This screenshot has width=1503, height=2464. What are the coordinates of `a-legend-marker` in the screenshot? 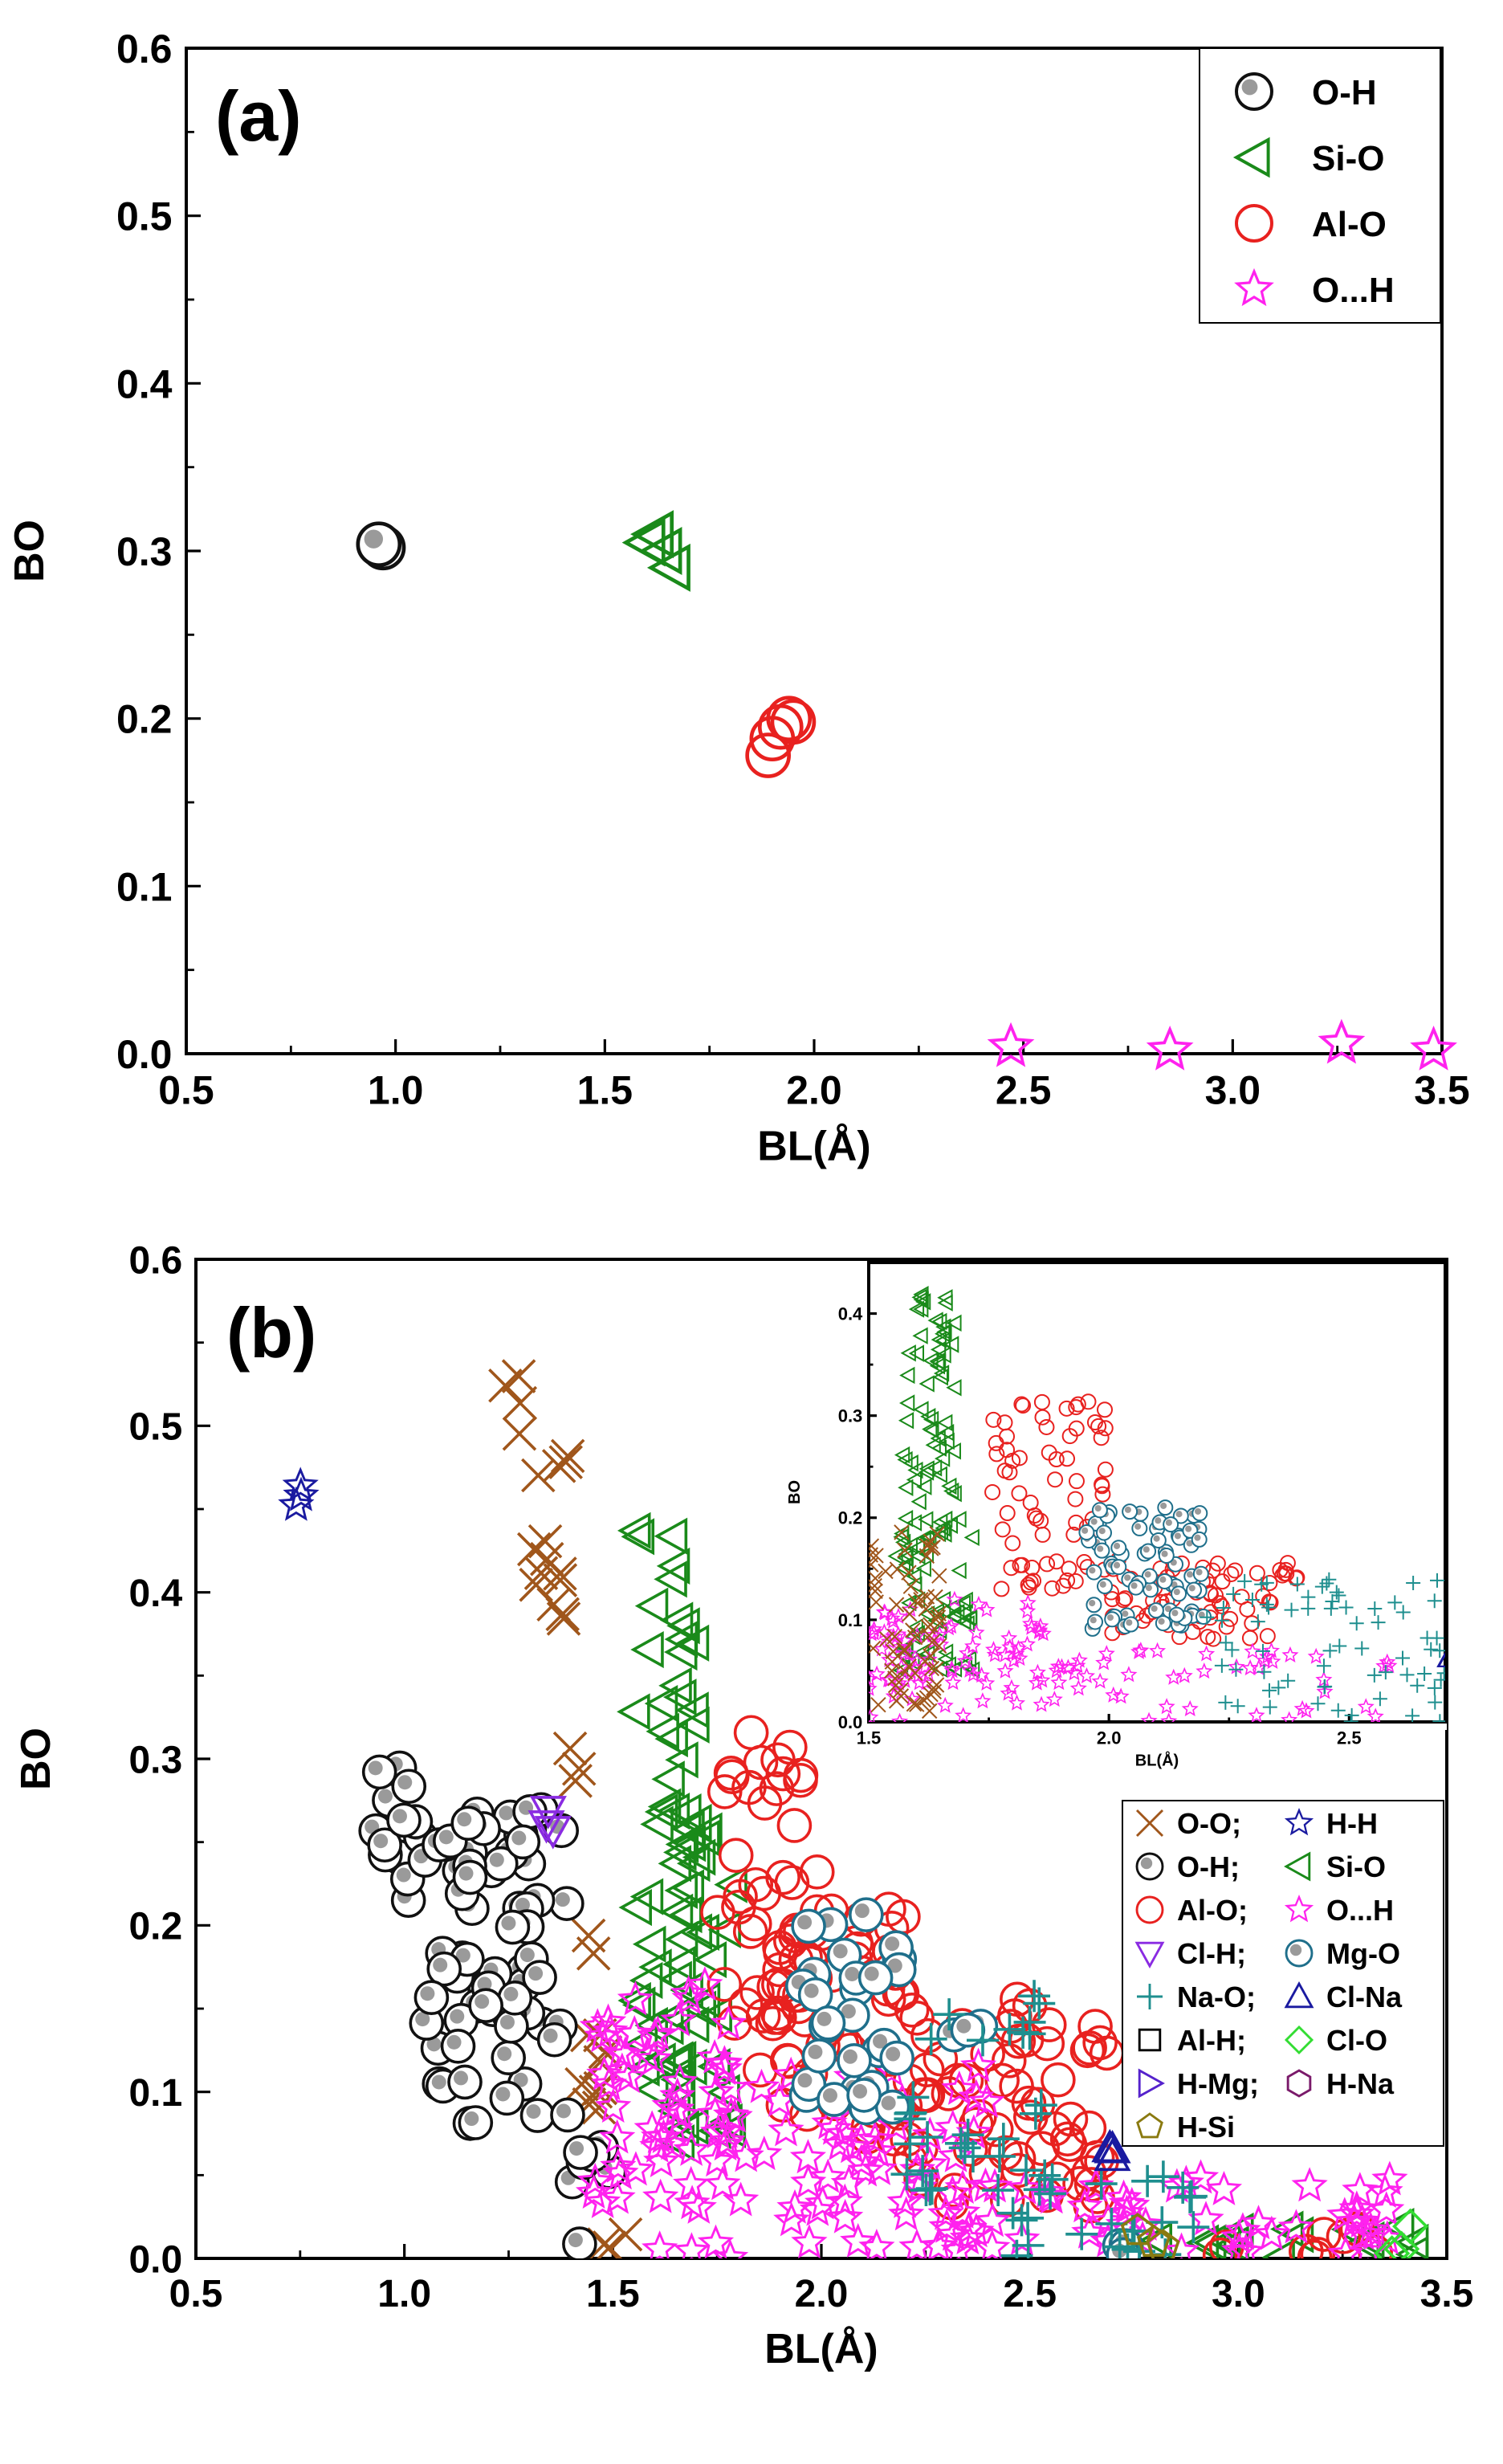 It's located at (1254, 223).